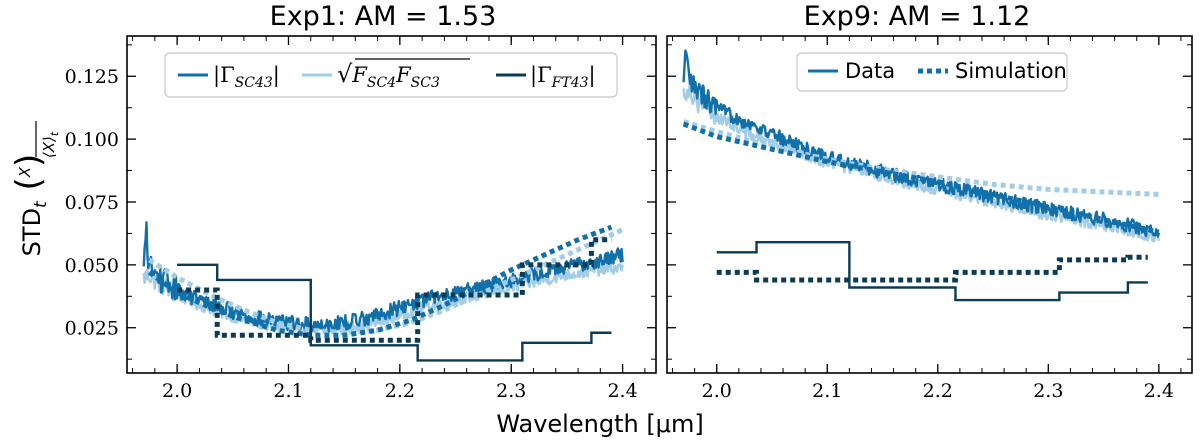 The height and width of the screenshot is (442, 1200). I want to click on y-tick-label: 0.025, so click(92, 329).